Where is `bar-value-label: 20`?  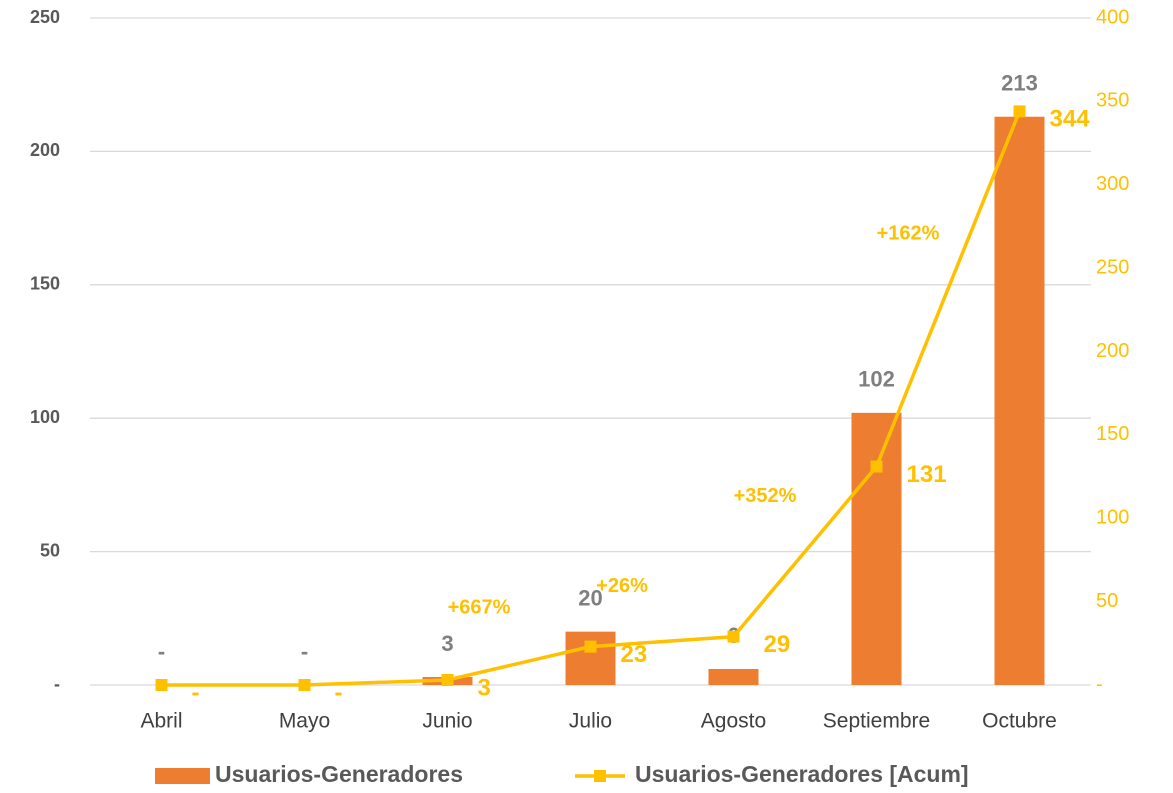 bar-value-label: 20 is located at coordinates (590, 597).